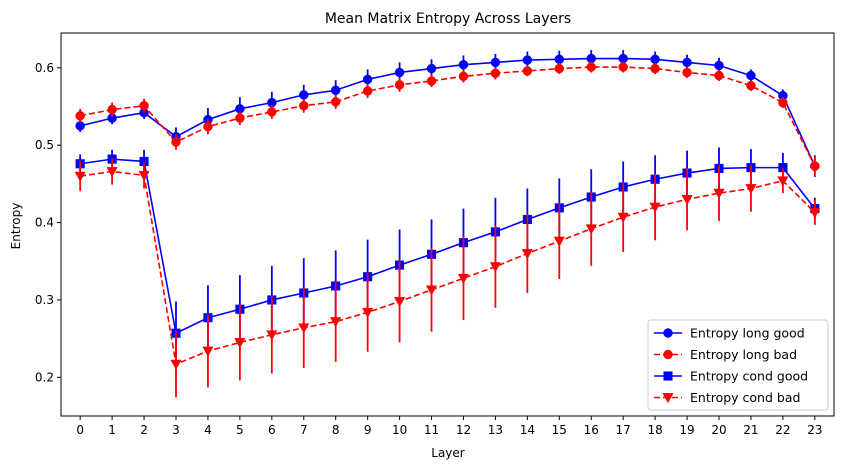 This screenshot has width=846, height=470. I want to click on x-tick-label: 4, so click(208, 430).